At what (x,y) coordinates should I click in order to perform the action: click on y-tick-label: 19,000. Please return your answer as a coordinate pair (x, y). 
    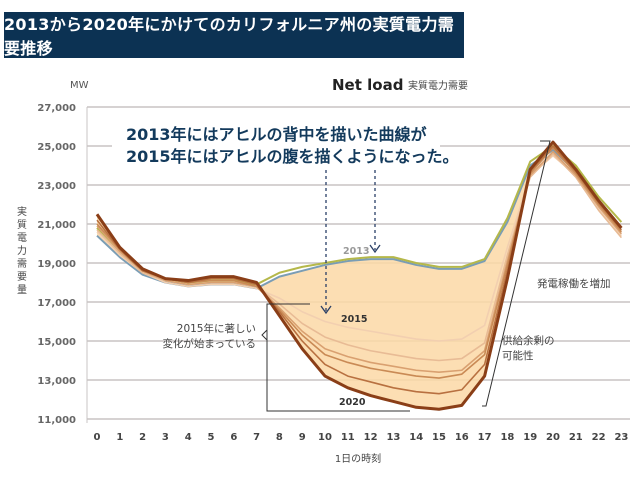
    Looking at the image, I should click on (56, 264).